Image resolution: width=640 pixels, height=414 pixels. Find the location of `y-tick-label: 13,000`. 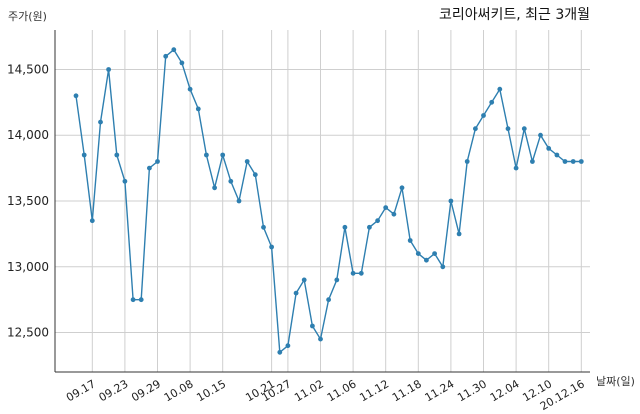

y-tick-label: 13,000 is located at coordinates (28, 267).